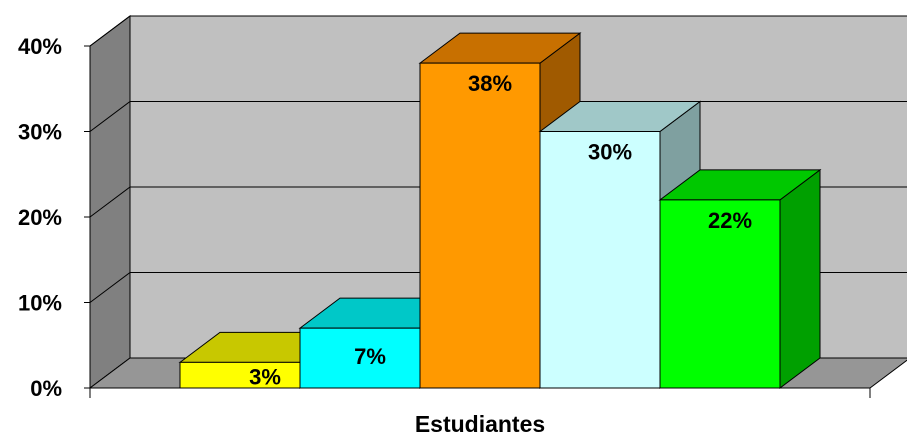 The image size is (907, 440). Describe the element at coordinates (730, 220) in the screenshot. I see `data-label: 22%` at that location.